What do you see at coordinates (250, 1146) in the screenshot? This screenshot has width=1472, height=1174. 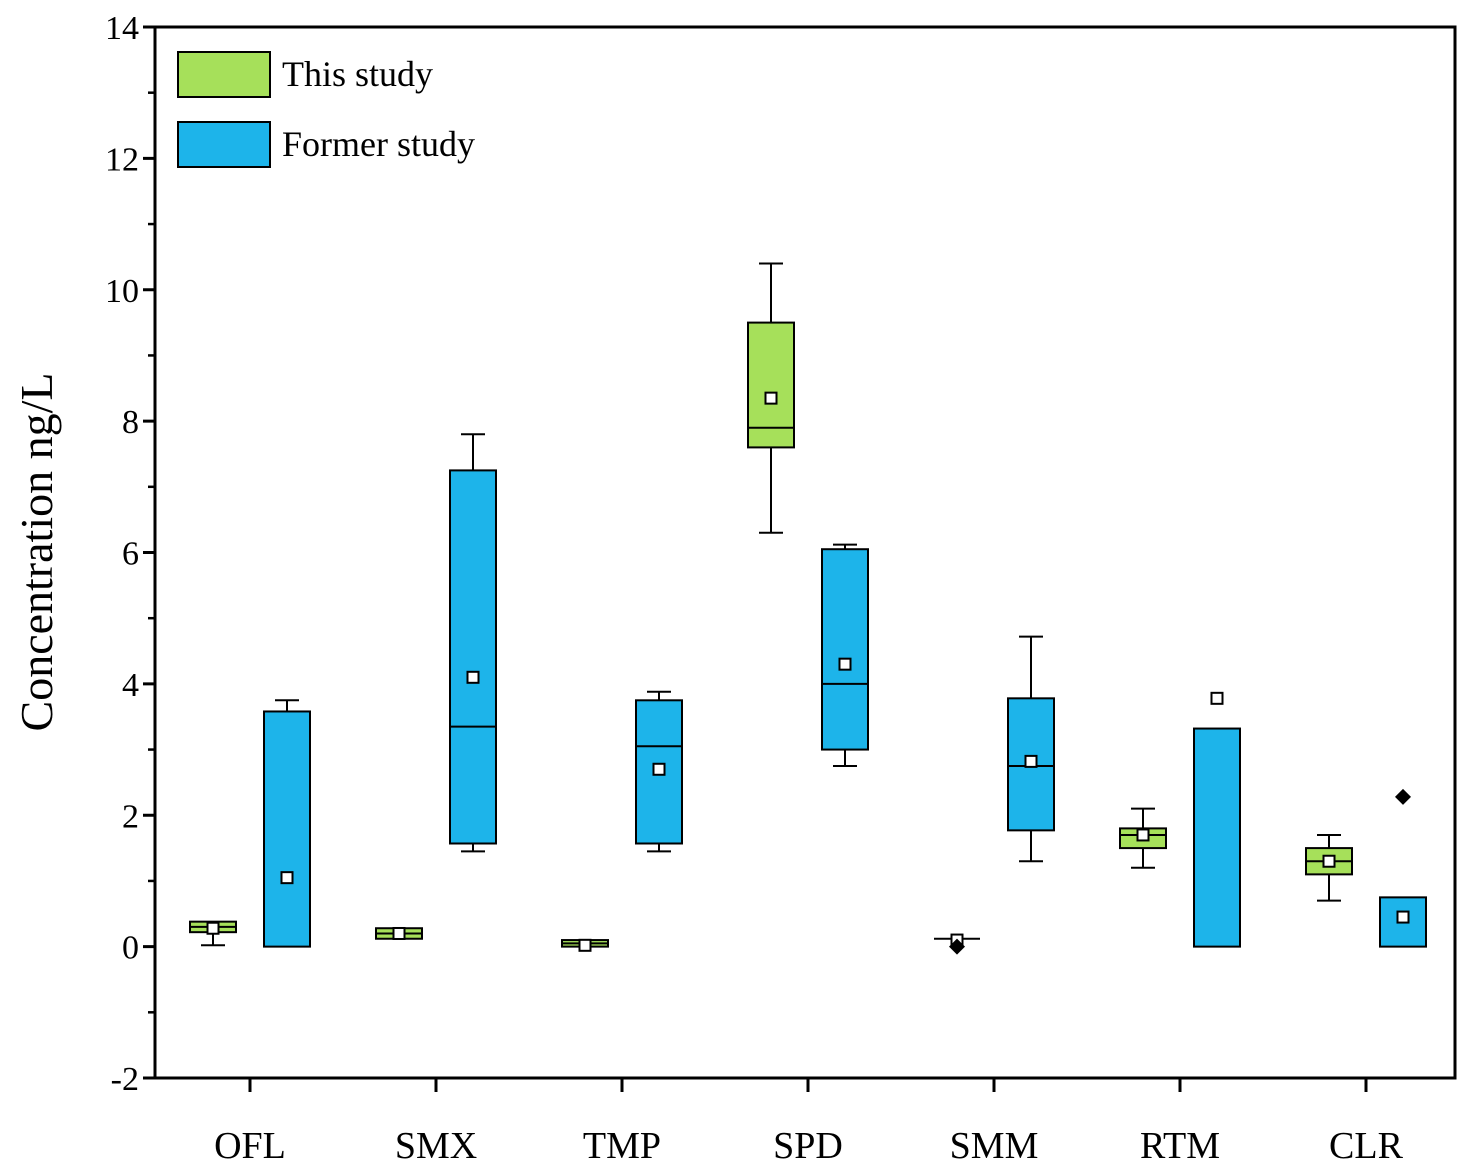 I see `x-tick-label: OFL` at bounding box center [250, 1146].